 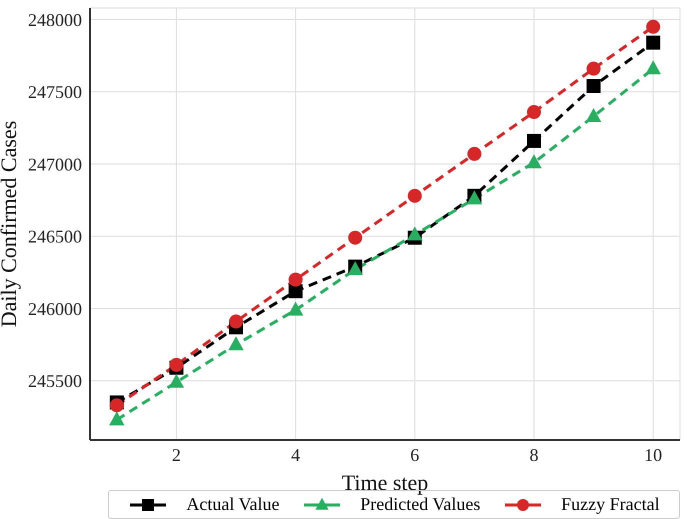 What do you see at coordinates (415, 454) in the screenshot?
I see `x-tick-label: 6` at bounding box center [415, 454].